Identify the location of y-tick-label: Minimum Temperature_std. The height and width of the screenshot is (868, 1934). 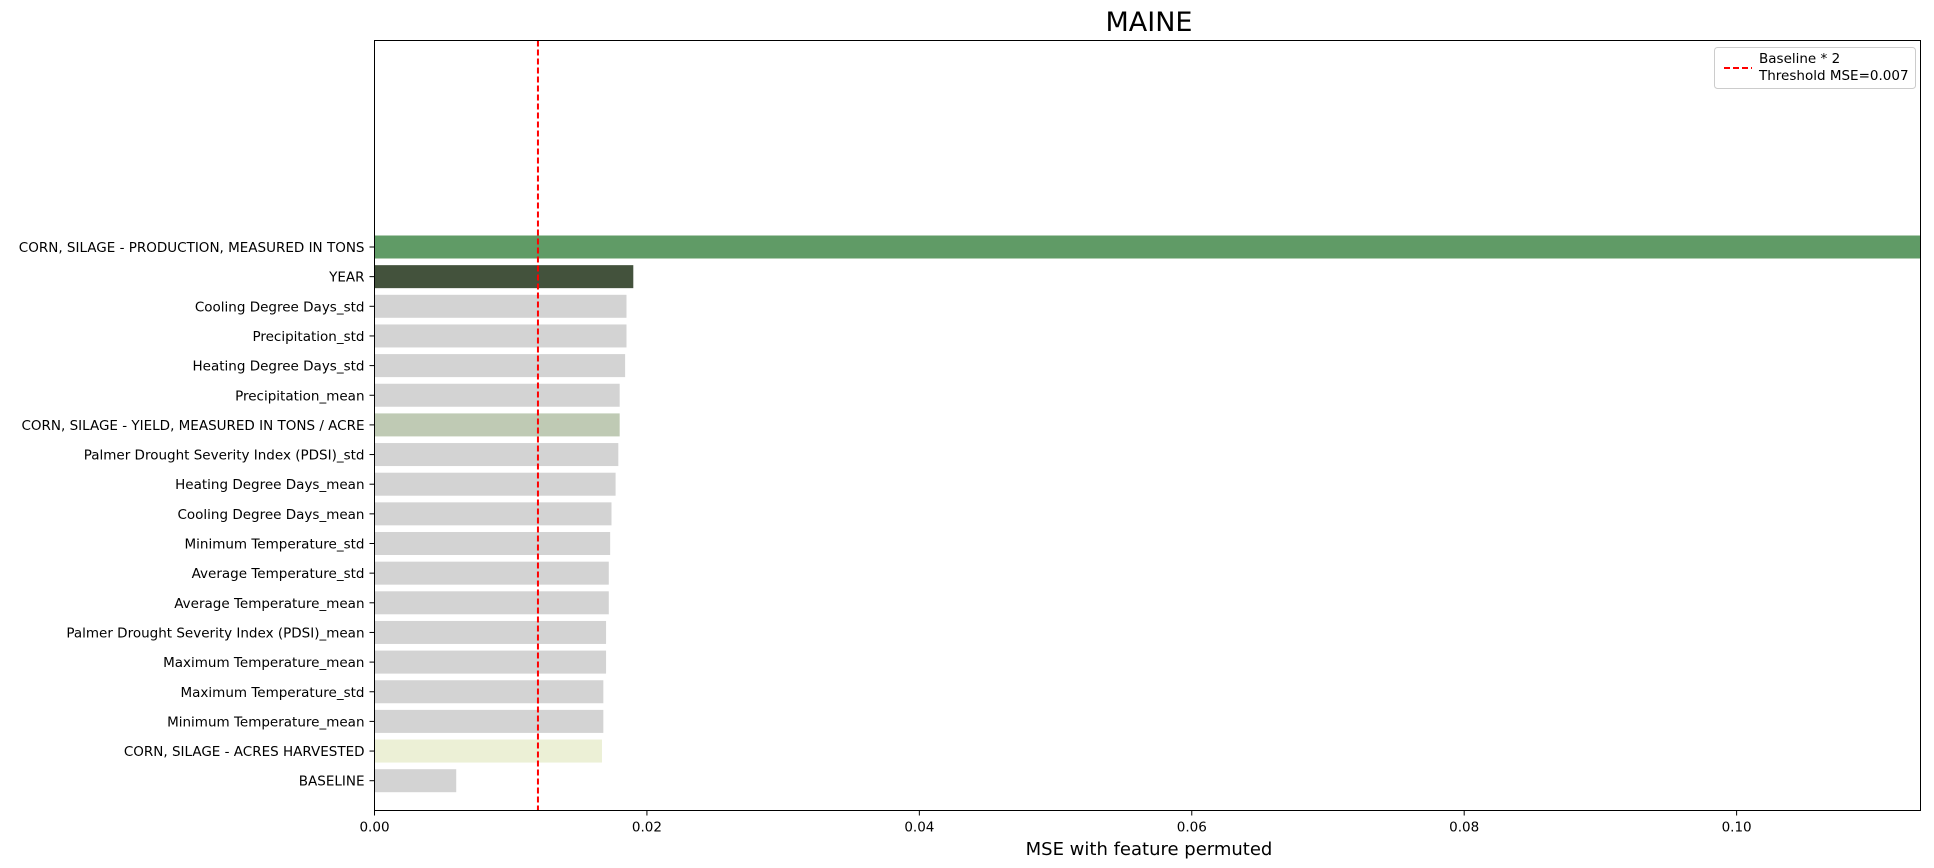
(274, 545).